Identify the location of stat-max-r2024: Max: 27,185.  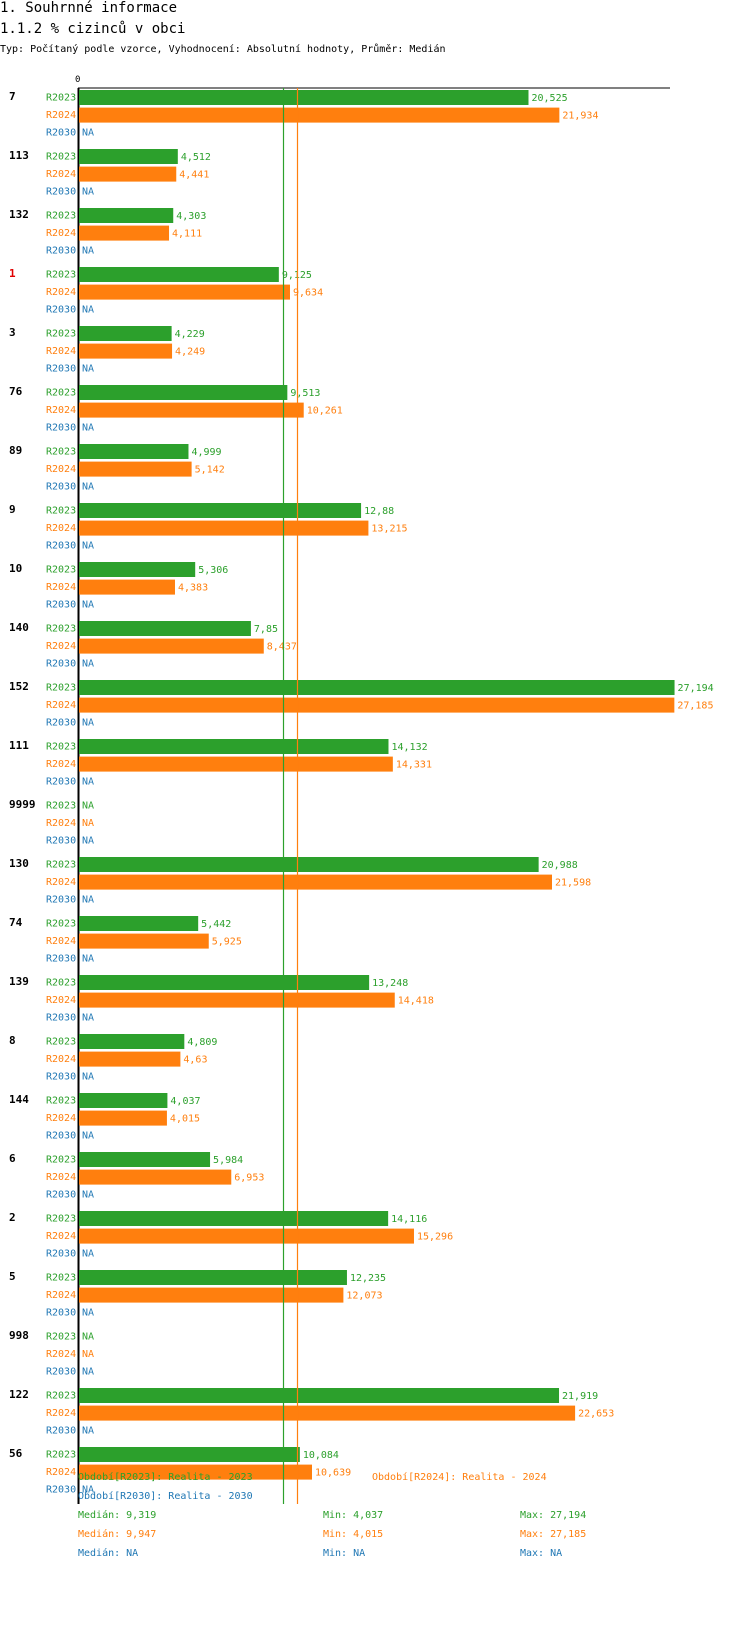
(553, 1534).